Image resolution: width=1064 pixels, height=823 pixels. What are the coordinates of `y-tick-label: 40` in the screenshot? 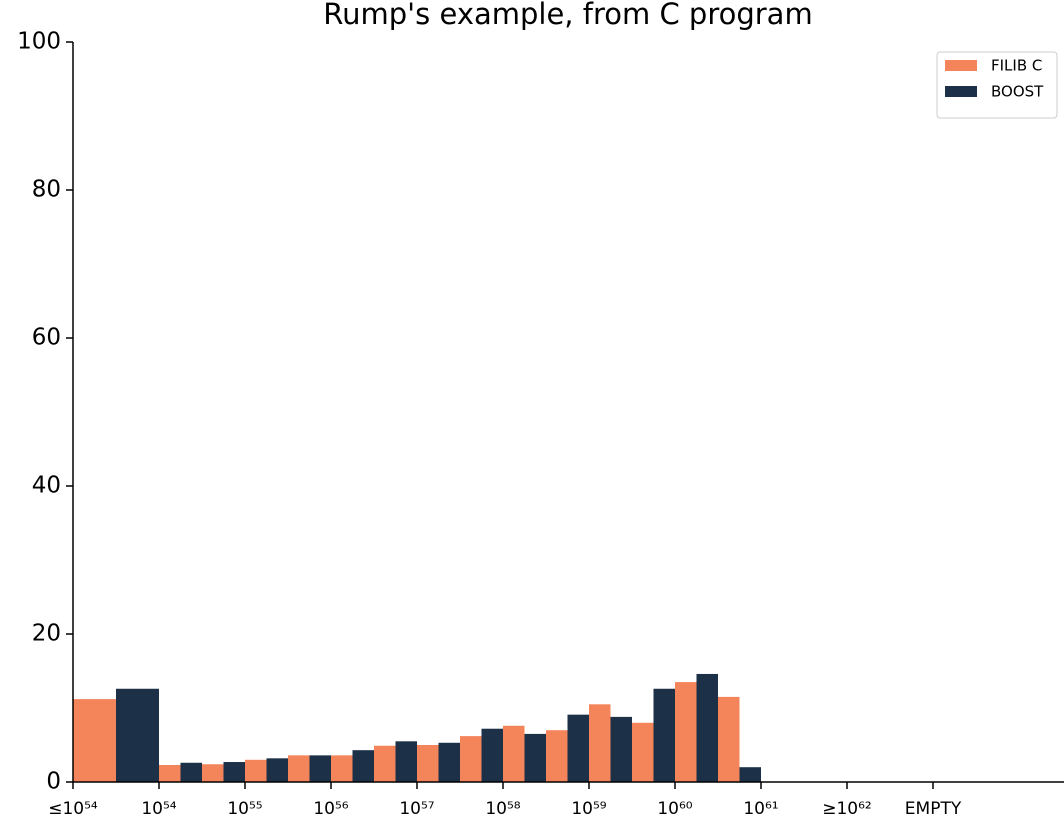 It's located at (46, 486).